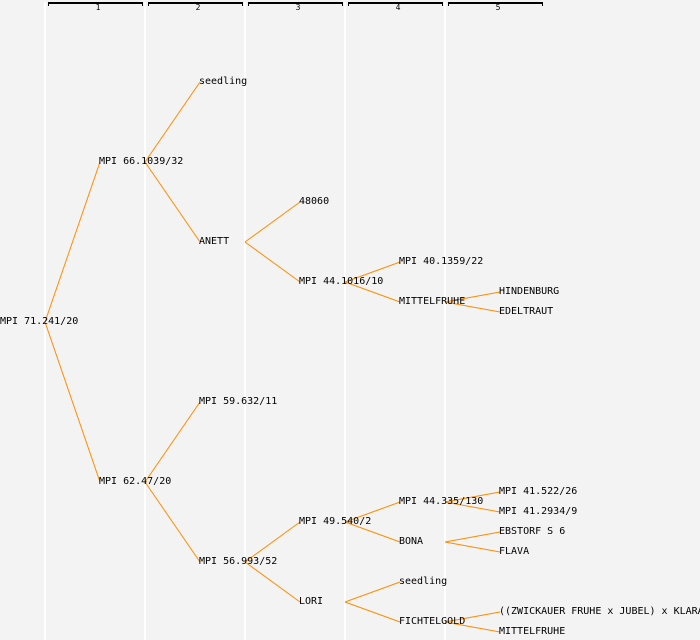 Image resolution: width=700 pixels, height=640 pixels. I want to click on pedigree-node: EDELTRAUT, so click(526, 311).